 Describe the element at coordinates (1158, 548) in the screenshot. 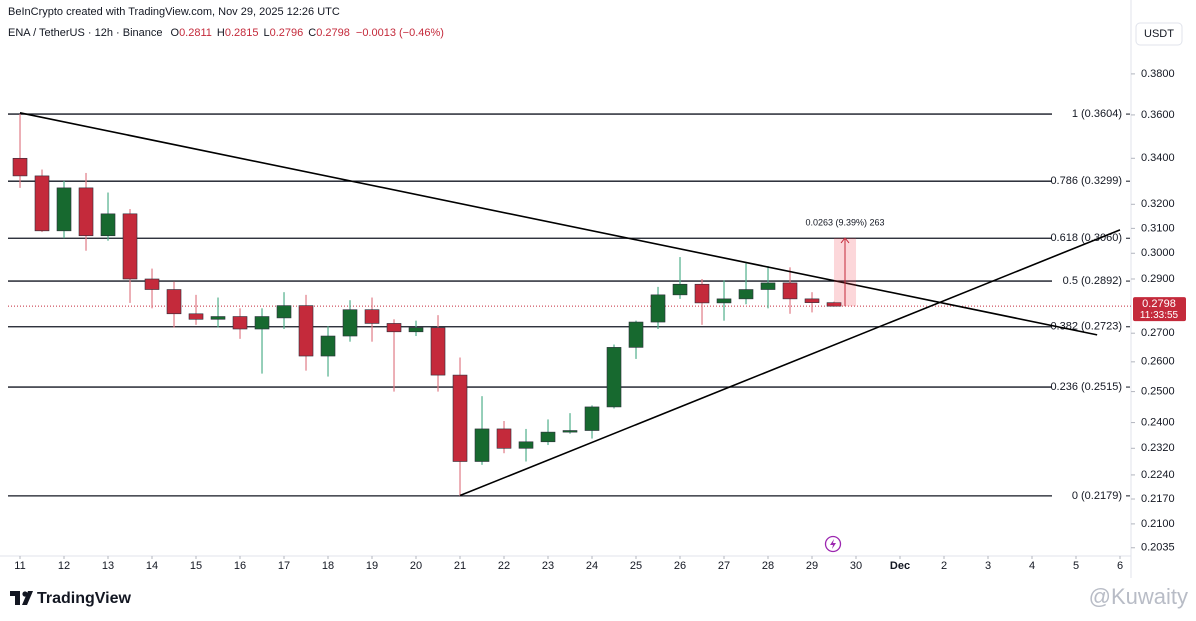

I see `y-tick-label: 0.2035` at that location.